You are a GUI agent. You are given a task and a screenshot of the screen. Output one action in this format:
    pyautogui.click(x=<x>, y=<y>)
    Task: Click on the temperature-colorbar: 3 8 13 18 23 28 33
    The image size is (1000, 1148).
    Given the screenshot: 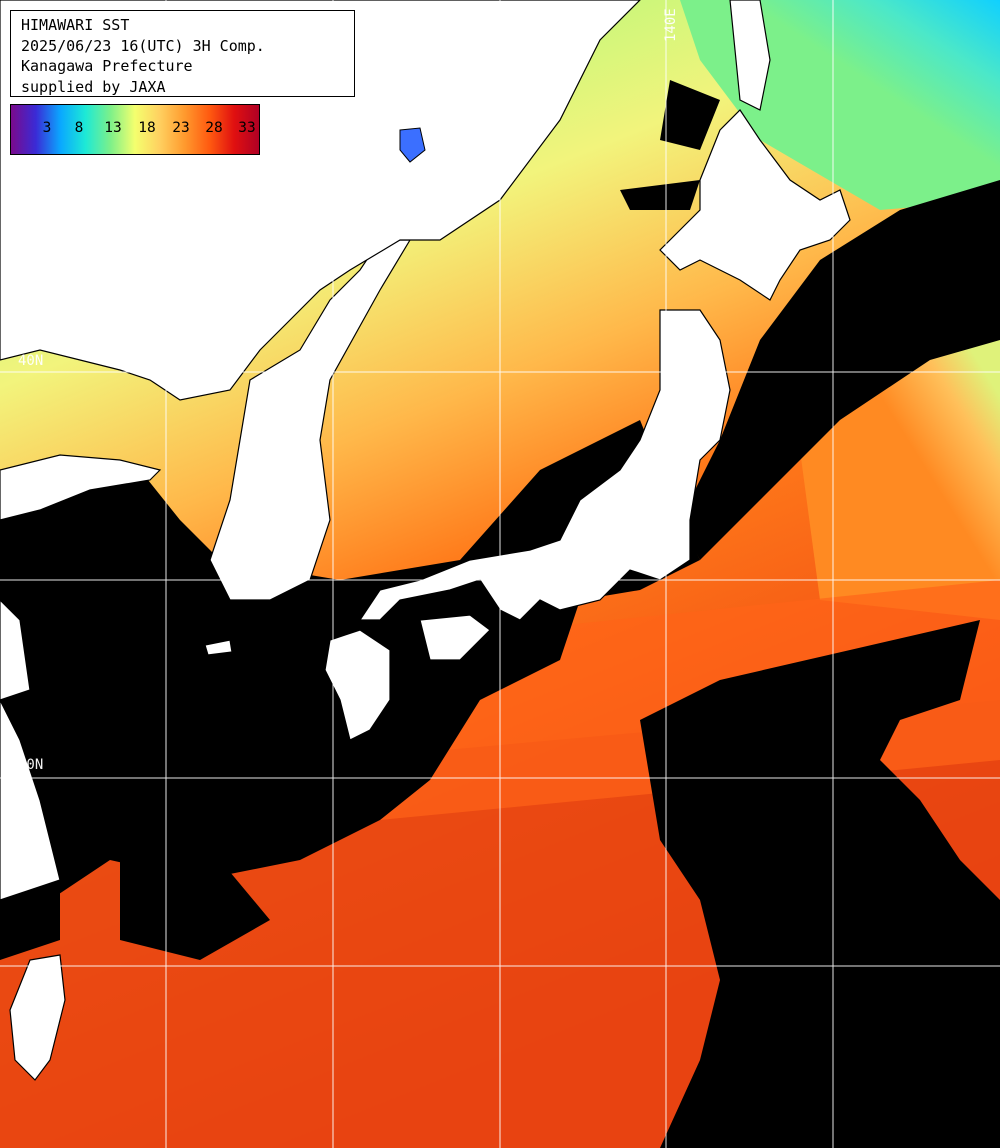 What is the action you would take?
    pyautogui.click(x=135, y=129)
    